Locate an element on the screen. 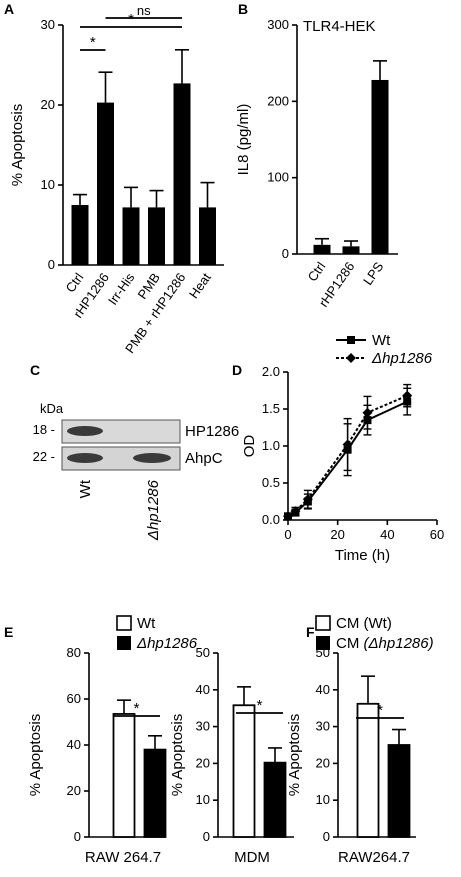  panel-e-legend-label: Wt is located at coordinates (146, 623).